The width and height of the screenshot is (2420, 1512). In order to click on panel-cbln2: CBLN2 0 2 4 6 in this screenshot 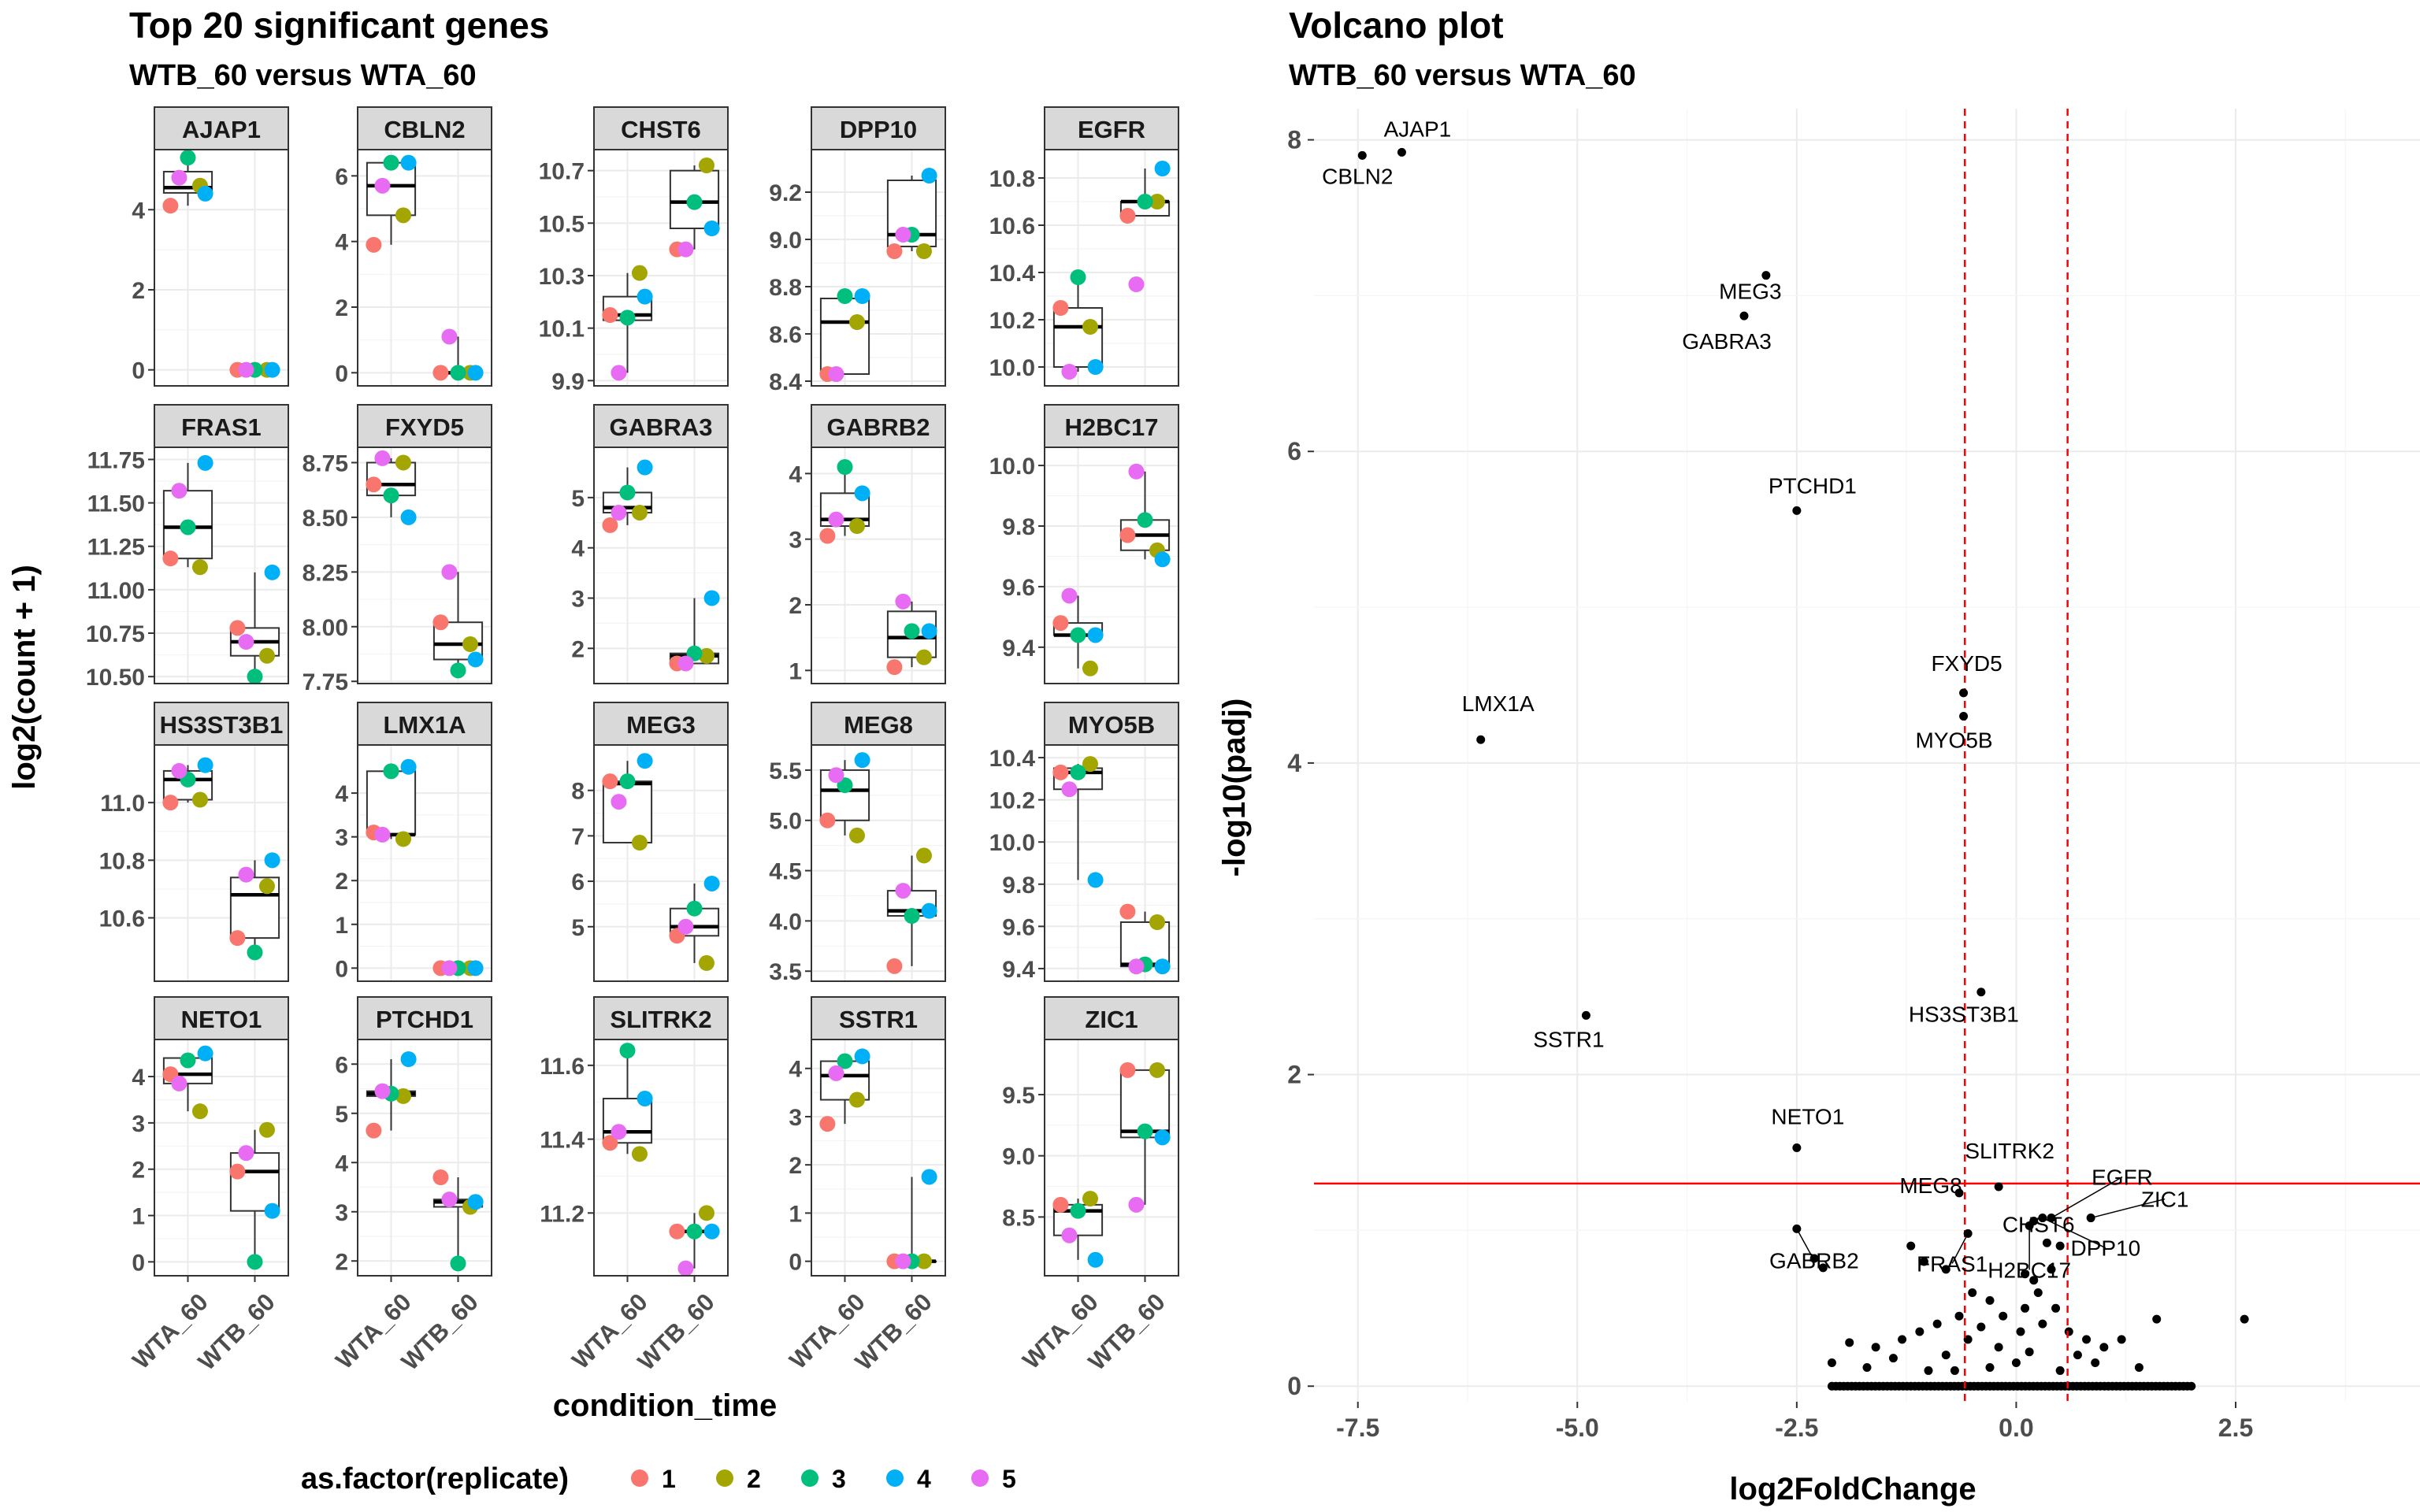, I will do `click(414, 246)`.